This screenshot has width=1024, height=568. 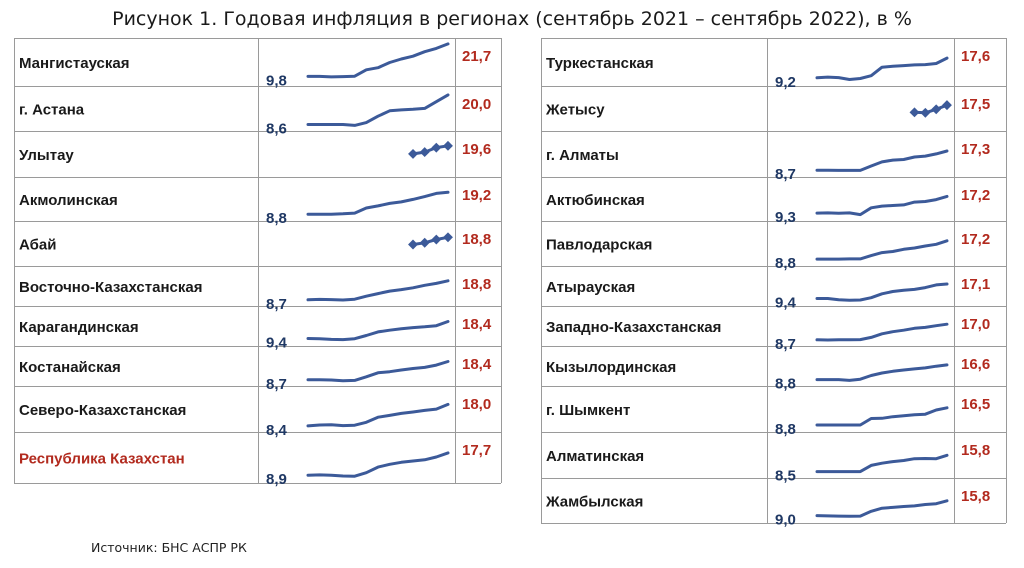 What do you see at coordinates (785, 82) in the screenshot?
I see `start-value-label: 9,2` at bounding box center [785, 82].